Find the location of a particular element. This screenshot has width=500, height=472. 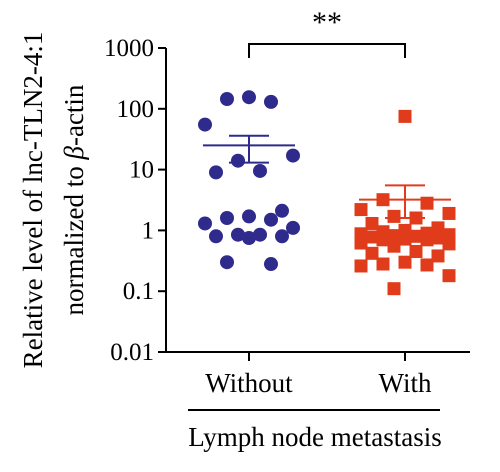

y-tick-label: 10 is located at coordinates (141, 170).